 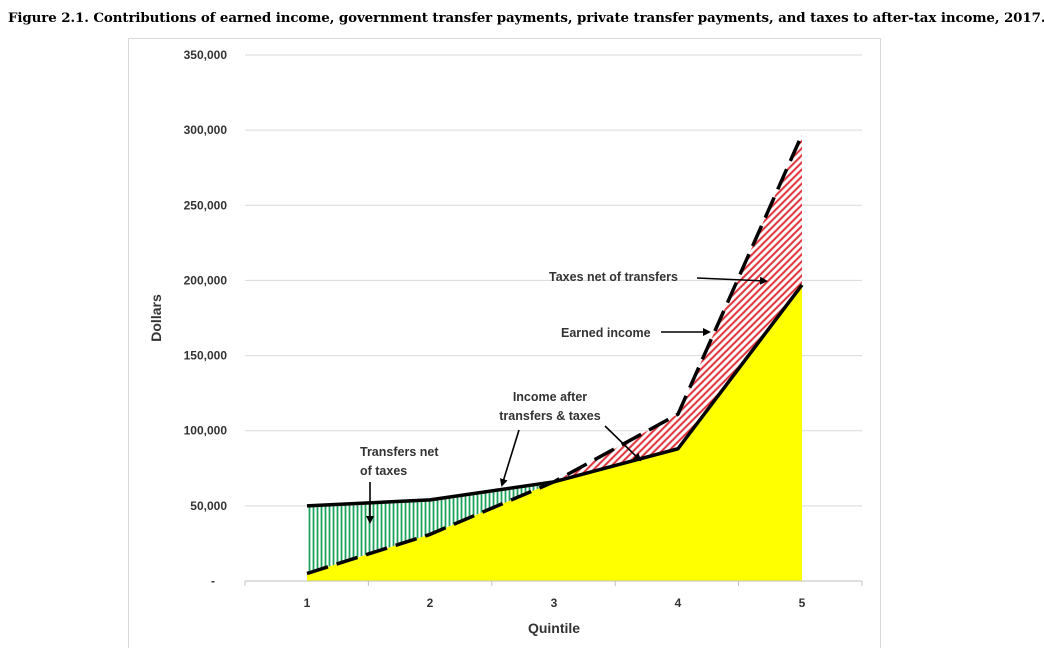 I want to click on annotation-transfers-label: Transfers net, so click(x=399, y=452).